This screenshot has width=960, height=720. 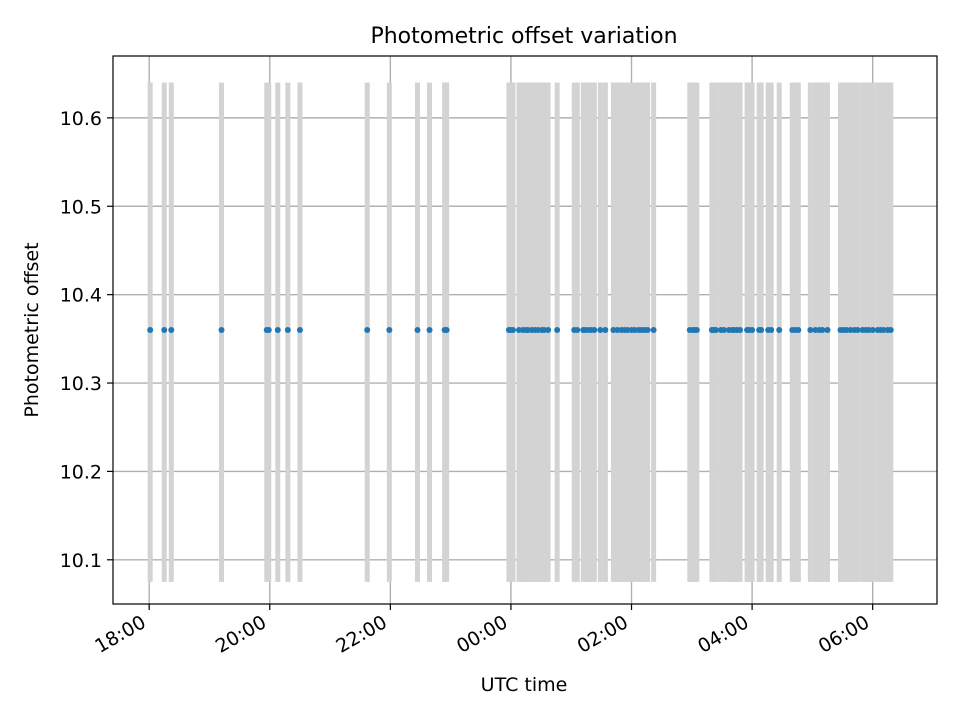 I want to click on y-axis-label: Photometric offset, so click(x=32, y=329).